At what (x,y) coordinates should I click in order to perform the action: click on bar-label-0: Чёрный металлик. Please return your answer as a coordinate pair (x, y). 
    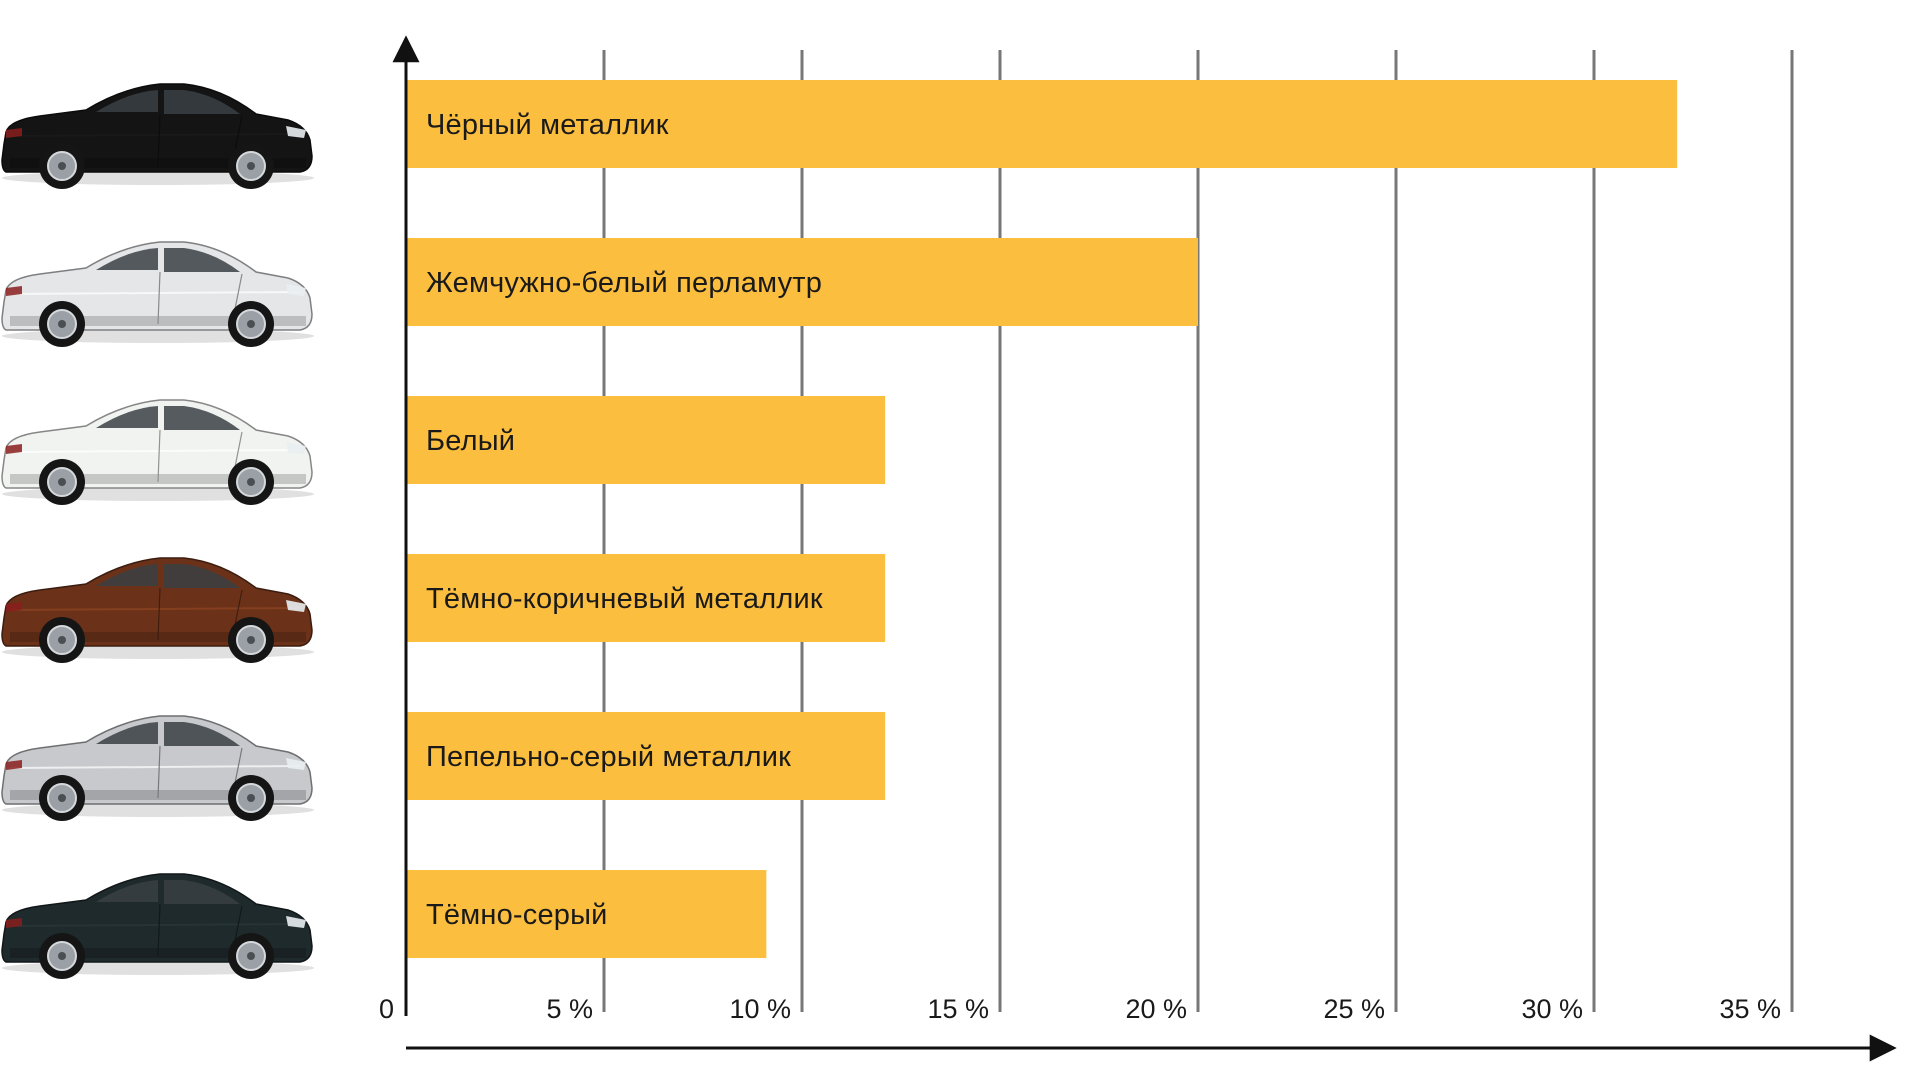
    Looking at the image, I should click on (547, 125).